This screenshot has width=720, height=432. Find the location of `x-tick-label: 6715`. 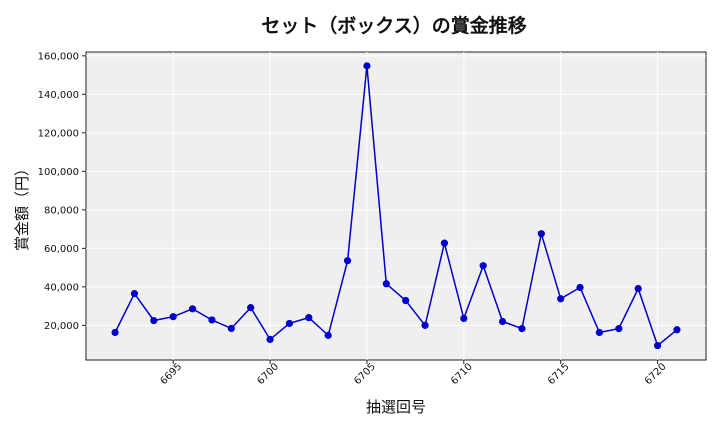

x-tick-label: 6715 is located at coordinates (559, 374).